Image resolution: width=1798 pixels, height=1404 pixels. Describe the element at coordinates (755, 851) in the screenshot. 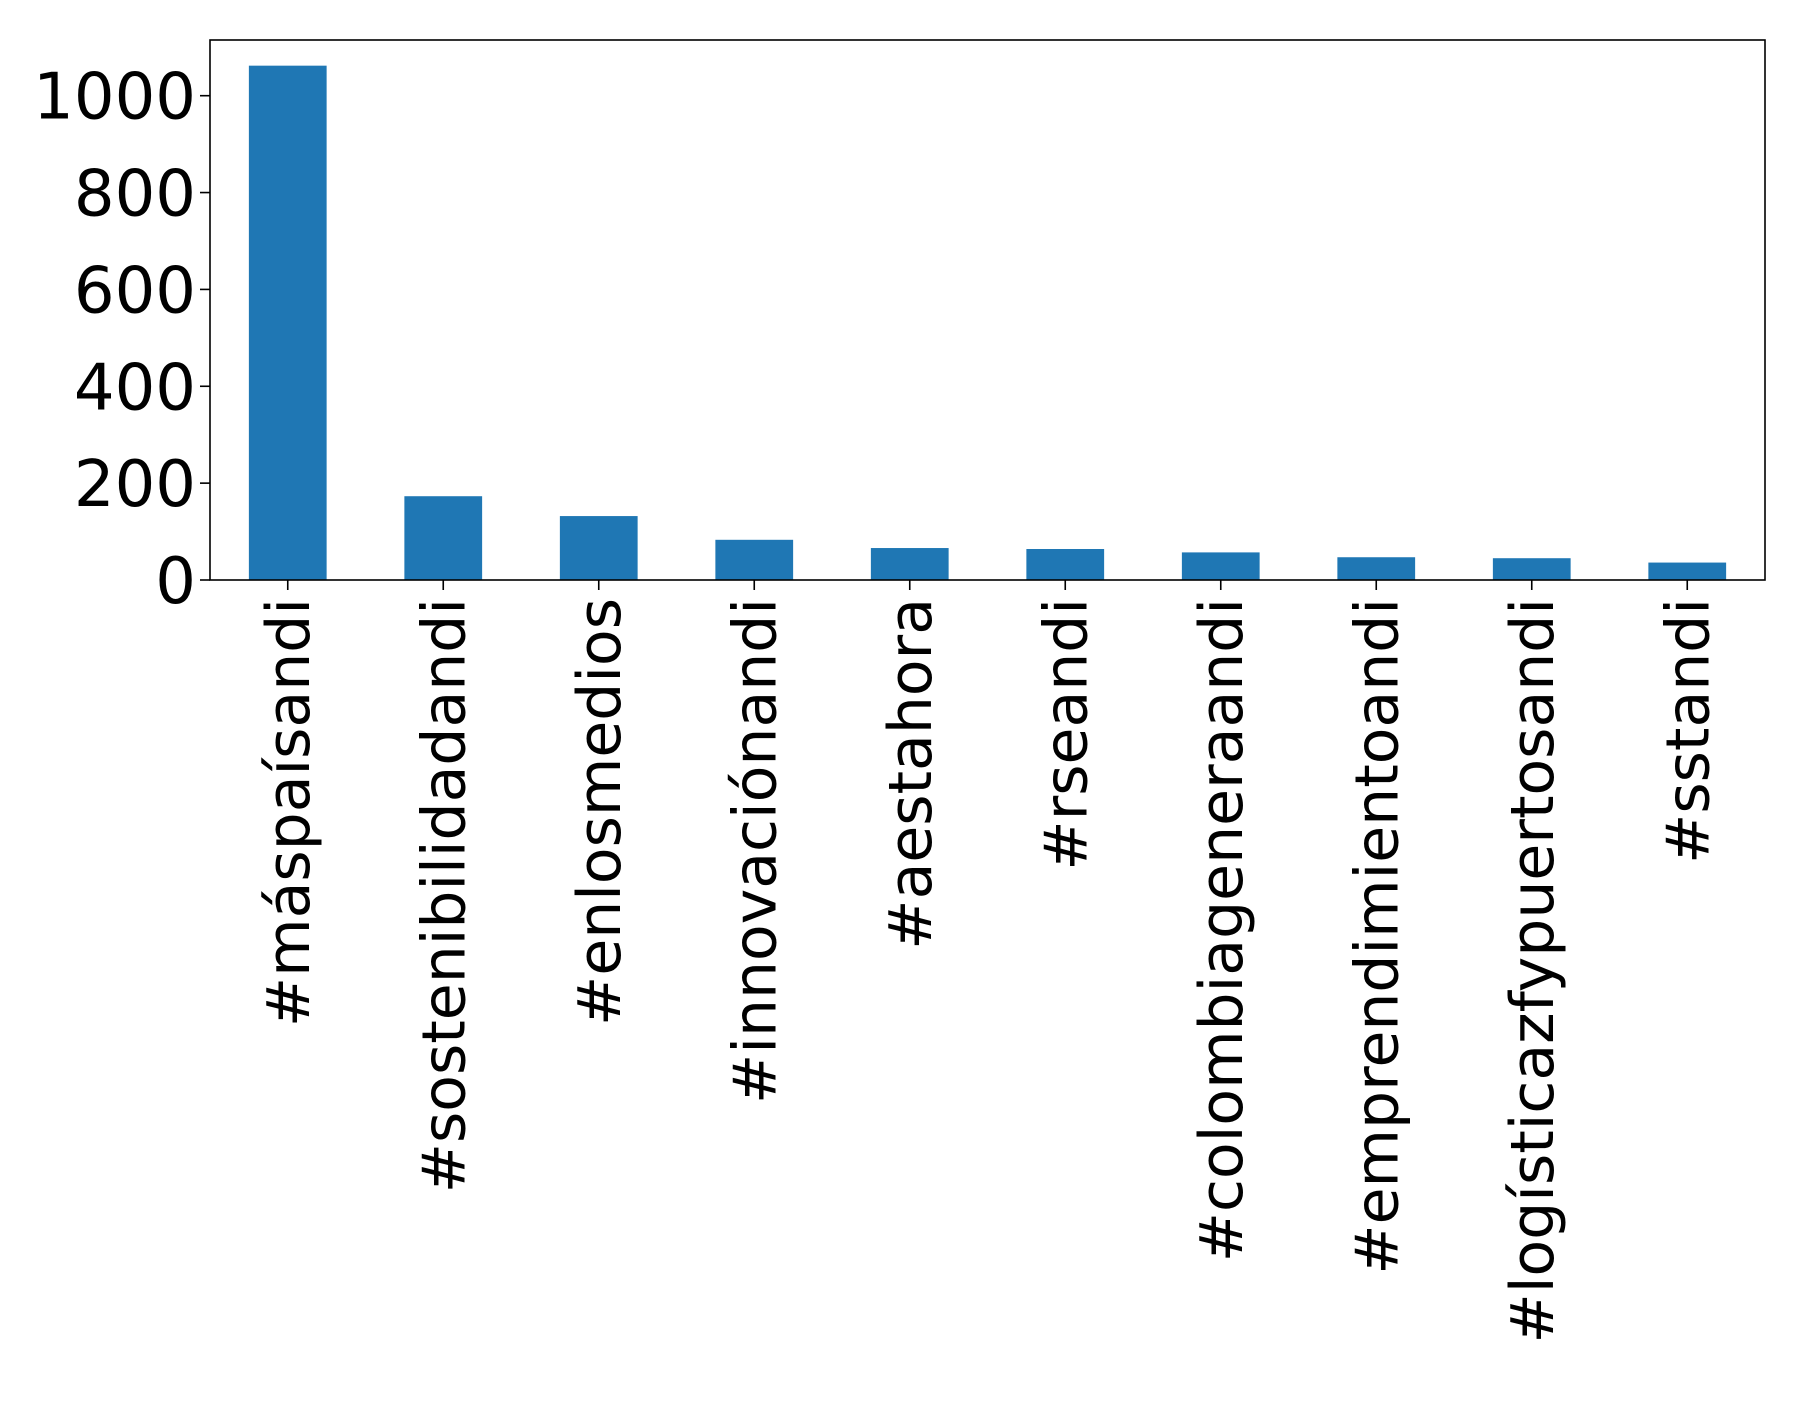

I see `x-tick-label: #innovaciónandi` at that location.